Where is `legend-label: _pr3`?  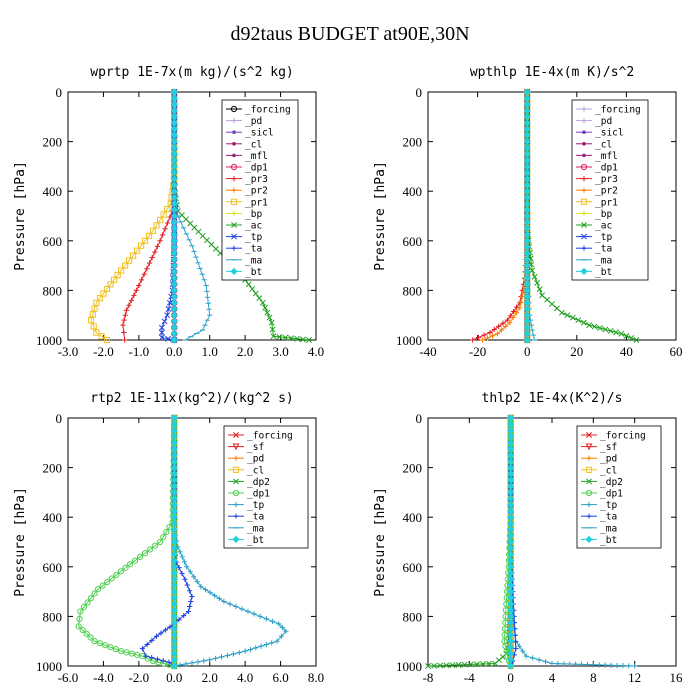 legend-label: _pr3 is located at coordinates (256, 179).